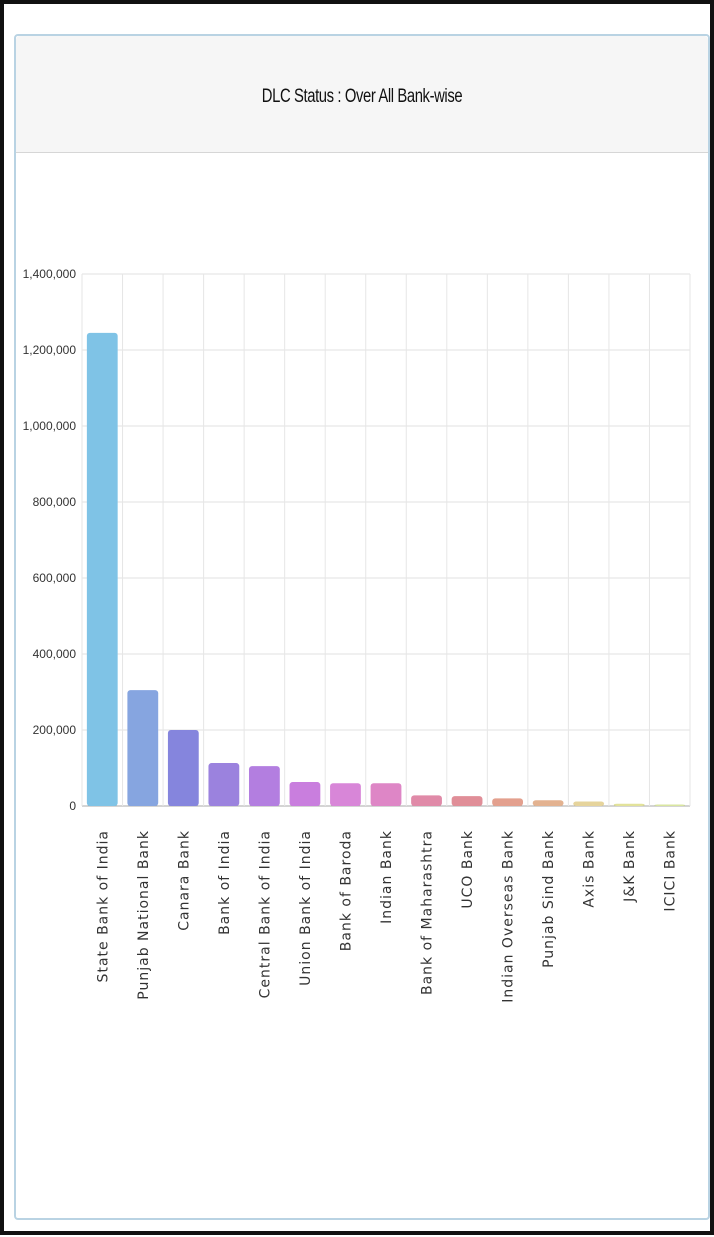  I want to click on x-tick-label: Punjab National Bank, so click(144, 915).